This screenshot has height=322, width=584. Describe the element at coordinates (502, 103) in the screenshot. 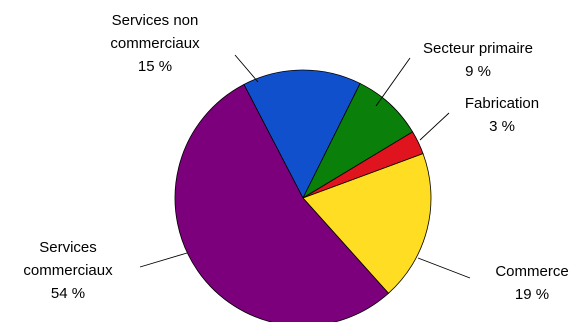

I see `slice-label-2: Fabrication` at that location.